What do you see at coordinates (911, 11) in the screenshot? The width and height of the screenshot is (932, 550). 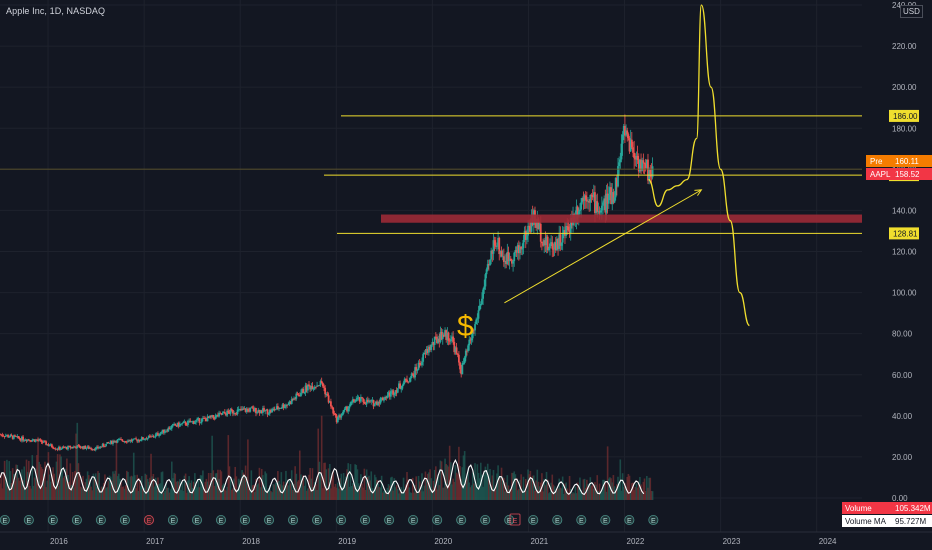 I see `currency-button: USD` at bounding box center [911, 11].